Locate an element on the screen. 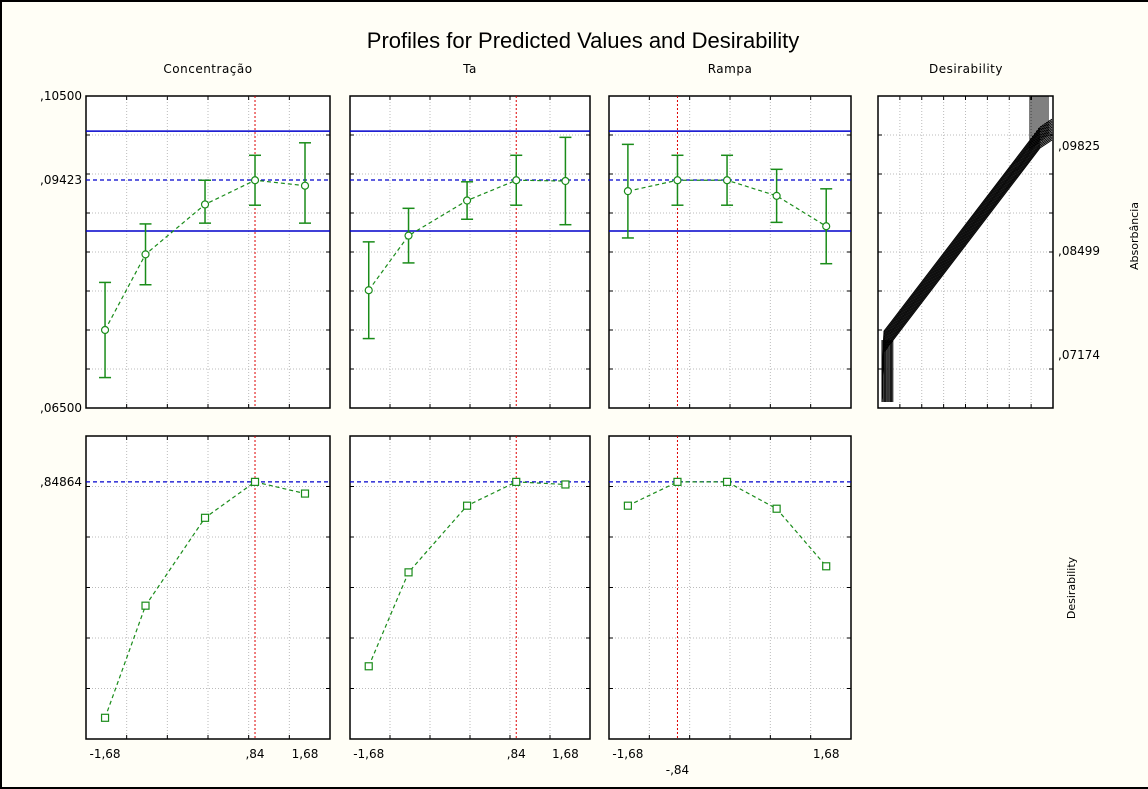 Image resolution: width=1148 pixels, height=789 pixels. desirability-panel-1-x-tick-label: 1,68 is located at coordinates (565, 754).